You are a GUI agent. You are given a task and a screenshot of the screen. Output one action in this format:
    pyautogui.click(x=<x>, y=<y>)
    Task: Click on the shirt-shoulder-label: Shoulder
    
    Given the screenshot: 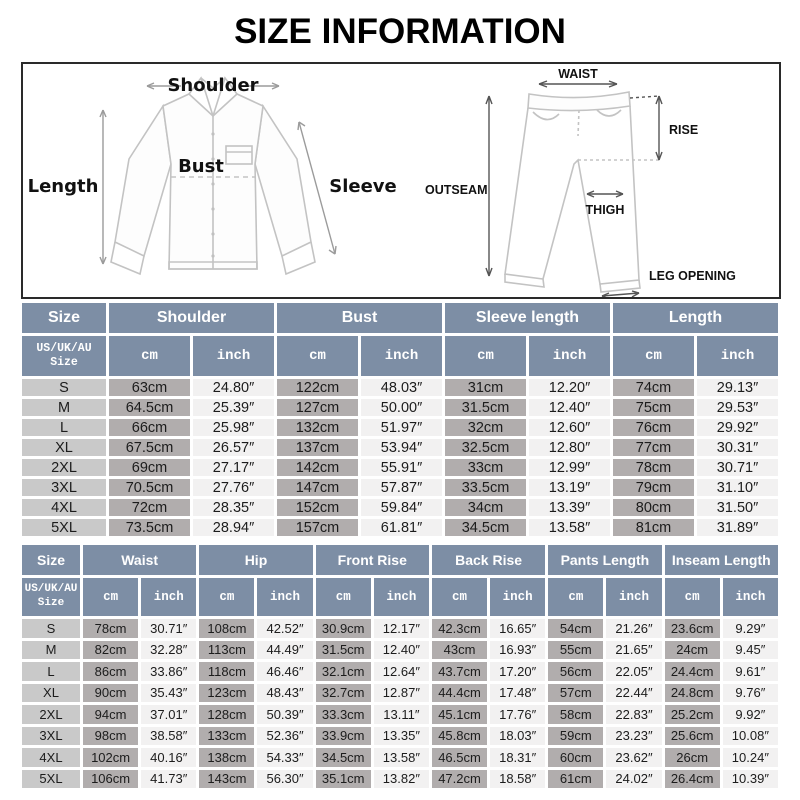 What is the action you would take?
    pyautogui.click(x=212, y=85)
    